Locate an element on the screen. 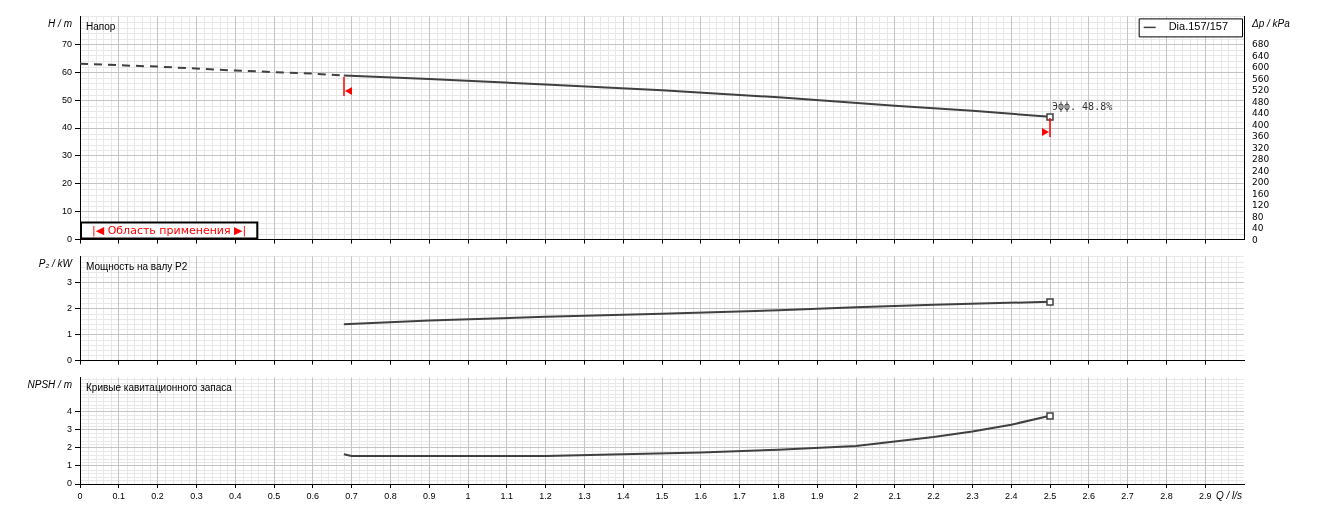  y2-tick-label: 160 is located at coordinates (1261, 194).